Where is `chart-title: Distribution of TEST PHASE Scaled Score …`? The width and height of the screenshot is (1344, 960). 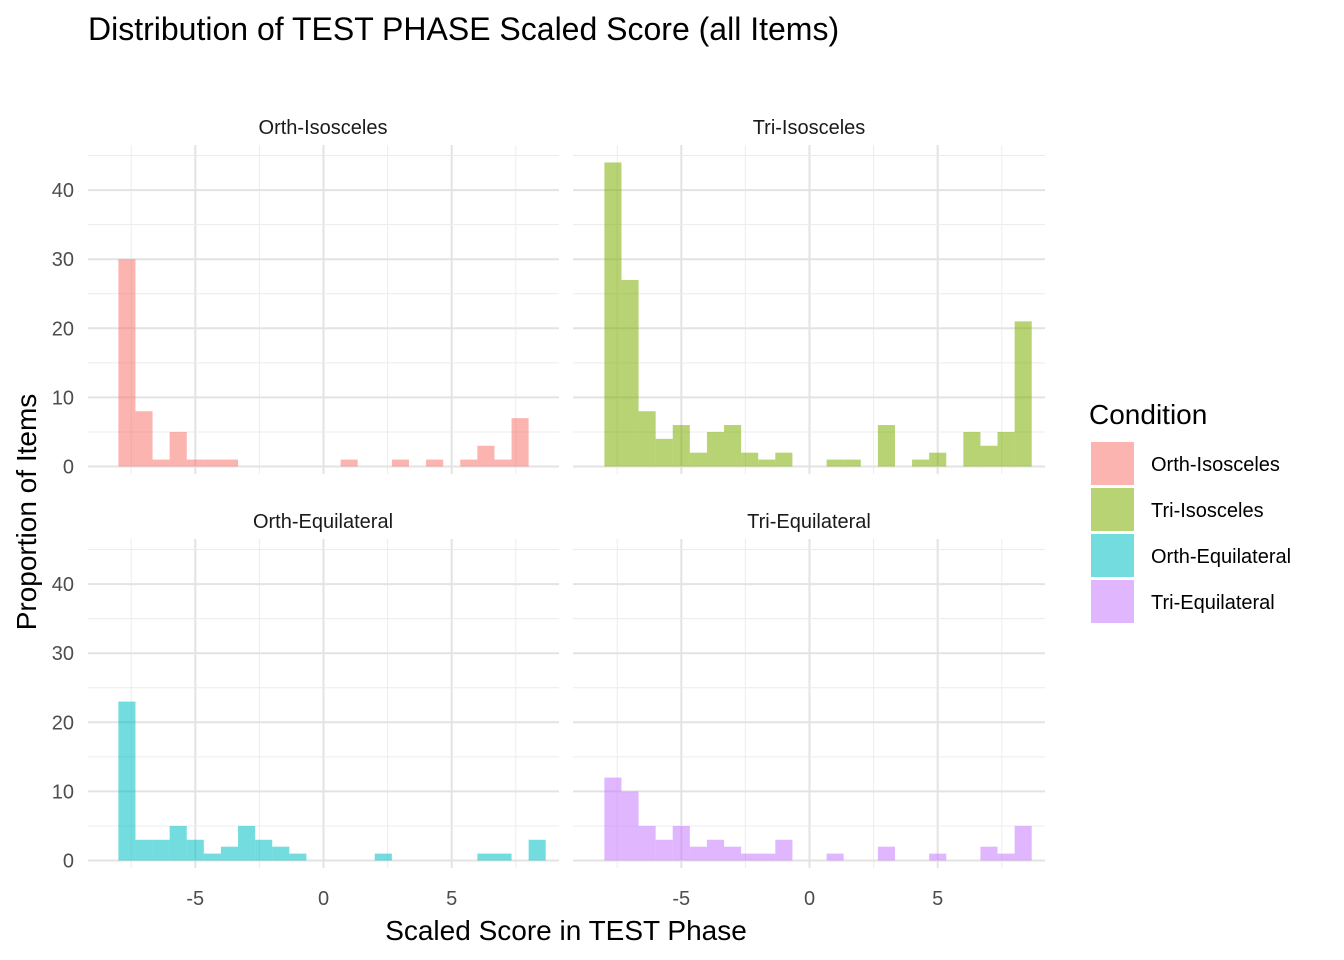 chart-title: Distribution of TEST PHASE Scaled Score … is located at coordinates (463, 29).